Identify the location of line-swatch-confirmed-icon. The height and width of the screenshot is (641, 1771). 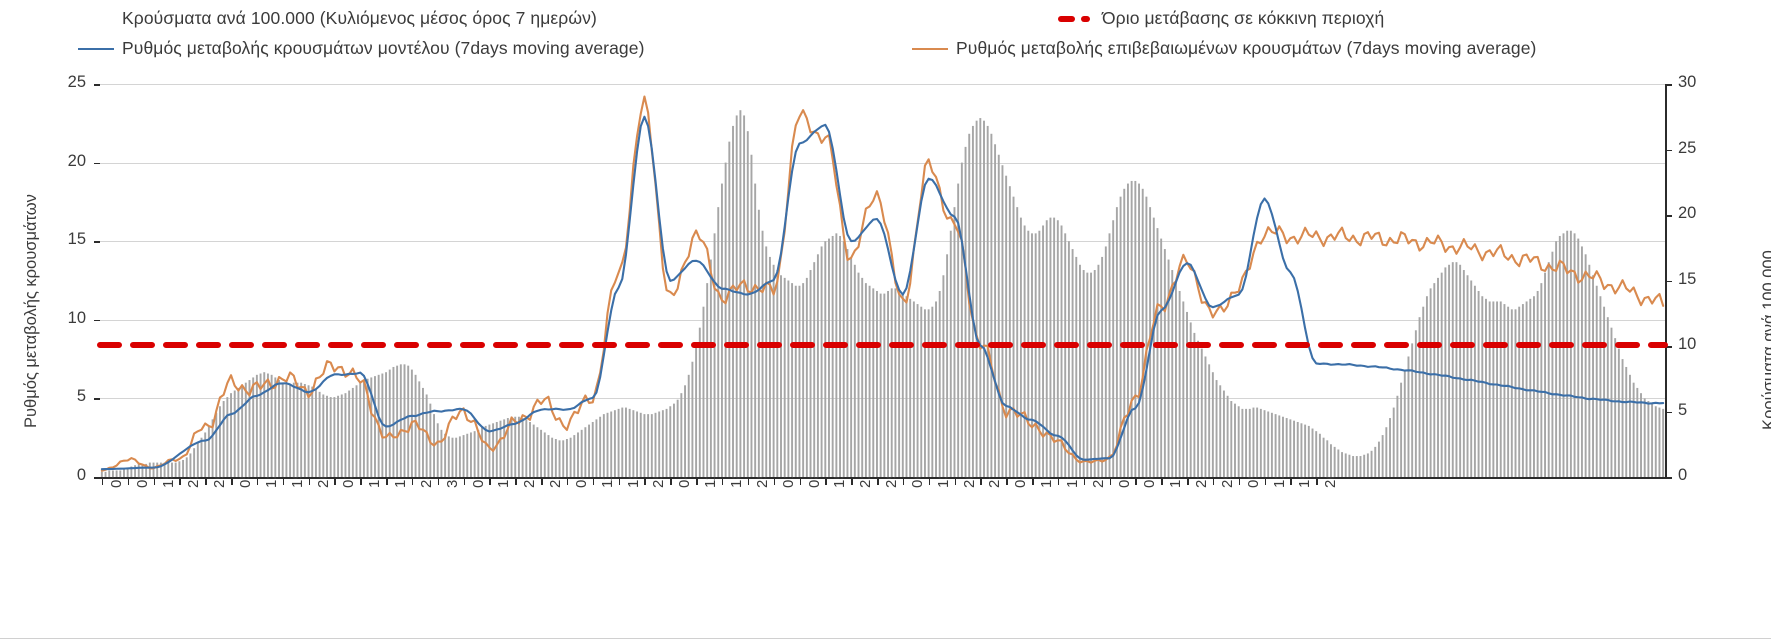
(931, 49).